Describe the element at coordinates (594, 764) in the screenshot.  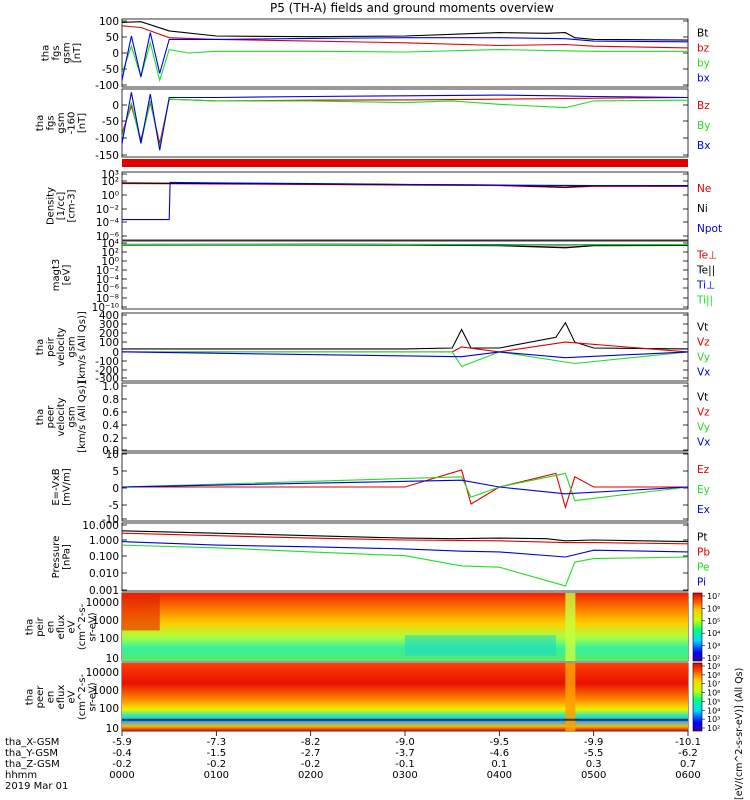
I see `x-tick-label: 0.3` at that location.